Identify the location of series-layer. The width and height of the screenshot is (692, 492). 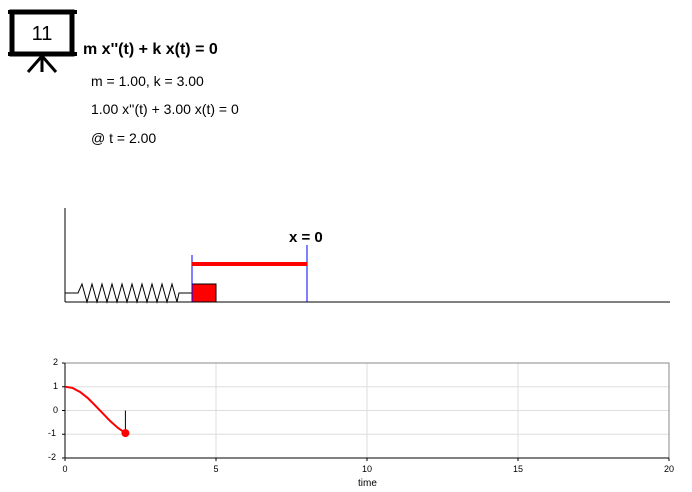
(97, 411).